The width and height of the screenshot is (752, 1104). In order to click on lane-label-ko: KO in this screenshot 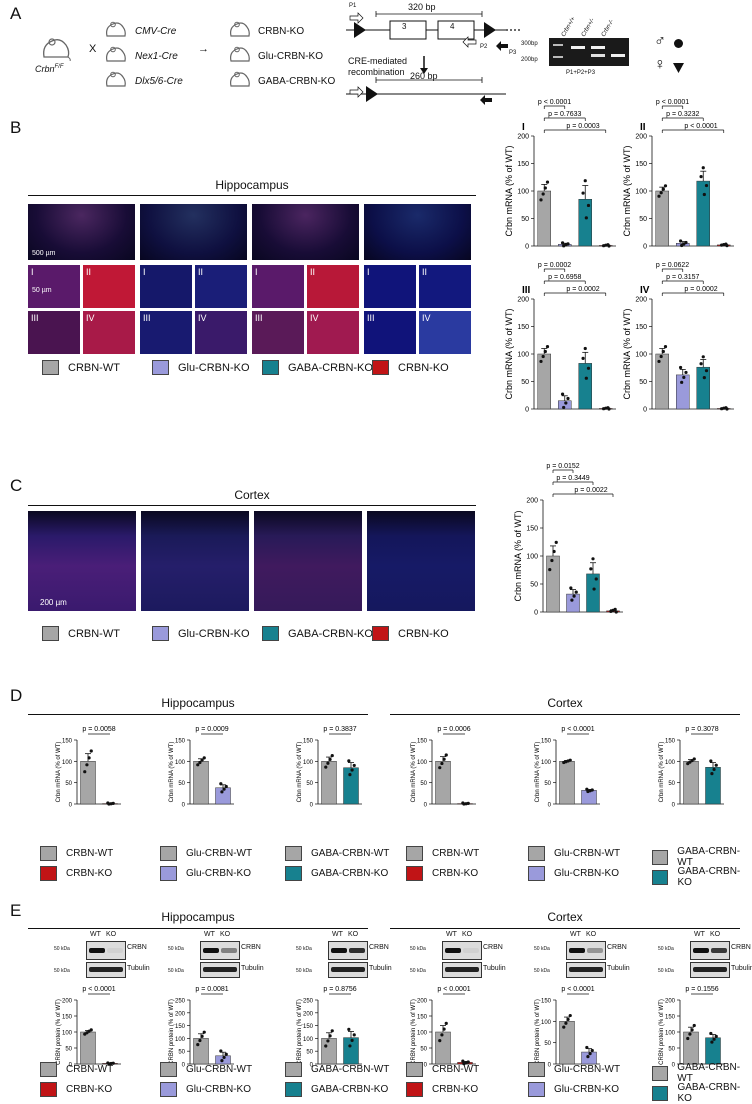, I will do `click(225, 934)`.